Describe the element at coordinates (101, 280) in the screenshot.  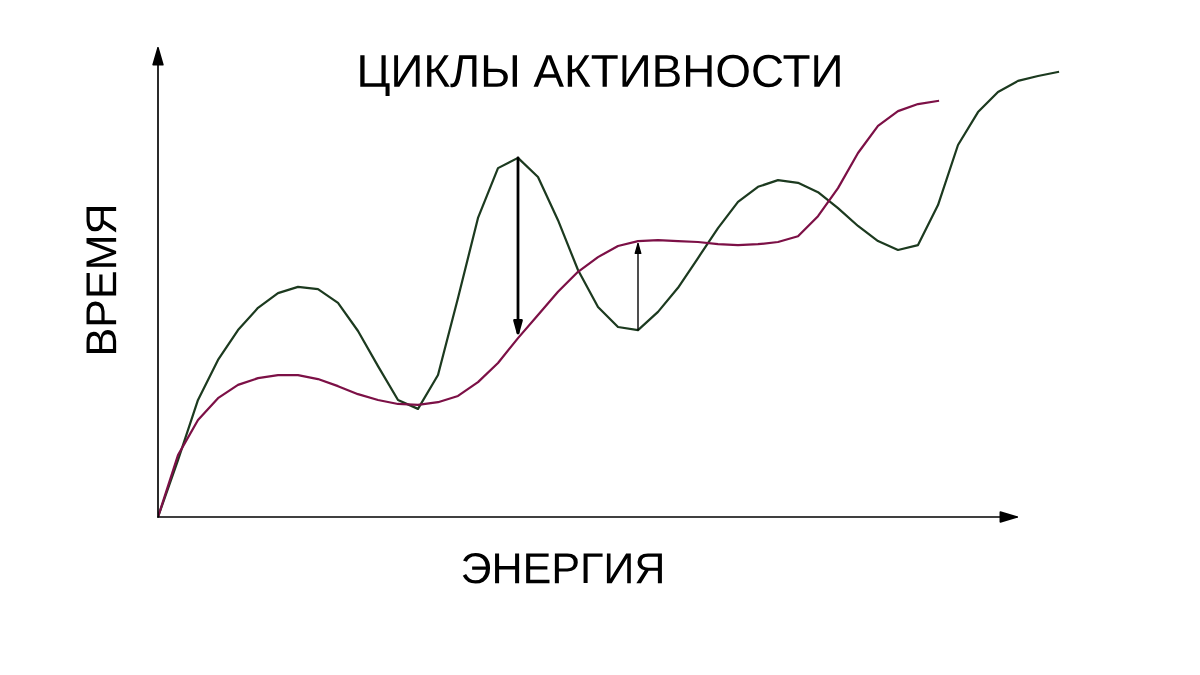
I see `y-axis-title: ВРЕМЯ` at that location.